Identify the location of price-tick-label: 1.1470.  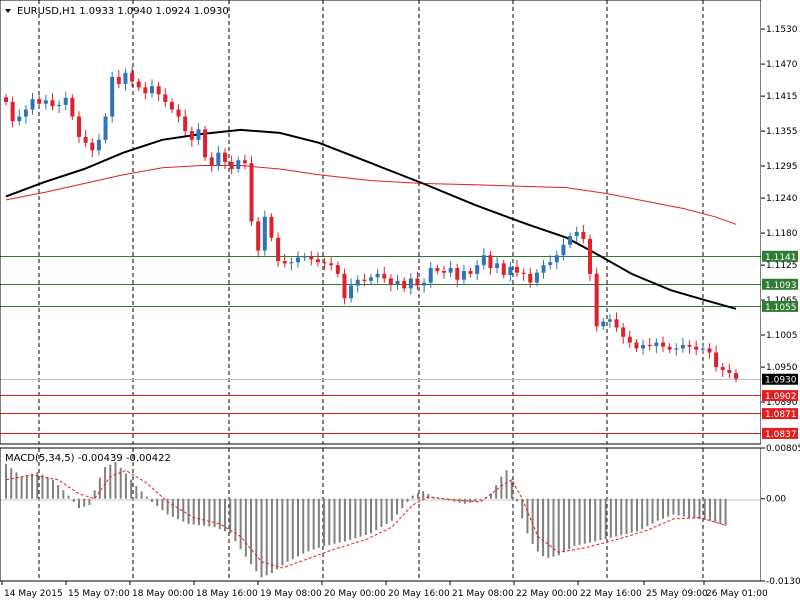
(782, 65).